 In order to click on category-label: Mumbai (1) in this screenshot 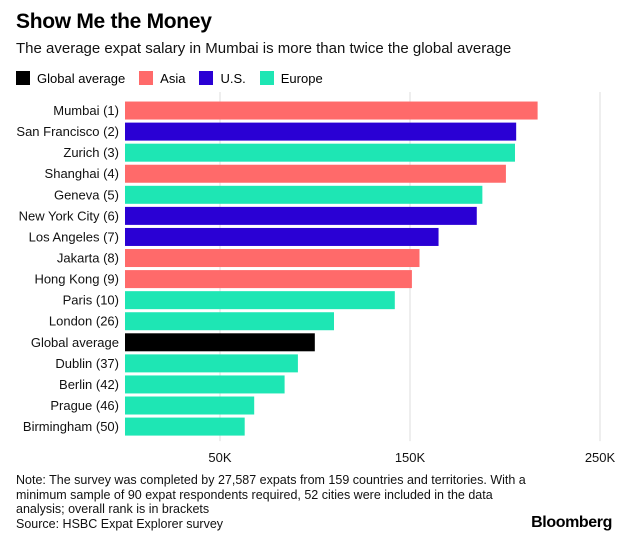, I will do `click(86, 110)`.